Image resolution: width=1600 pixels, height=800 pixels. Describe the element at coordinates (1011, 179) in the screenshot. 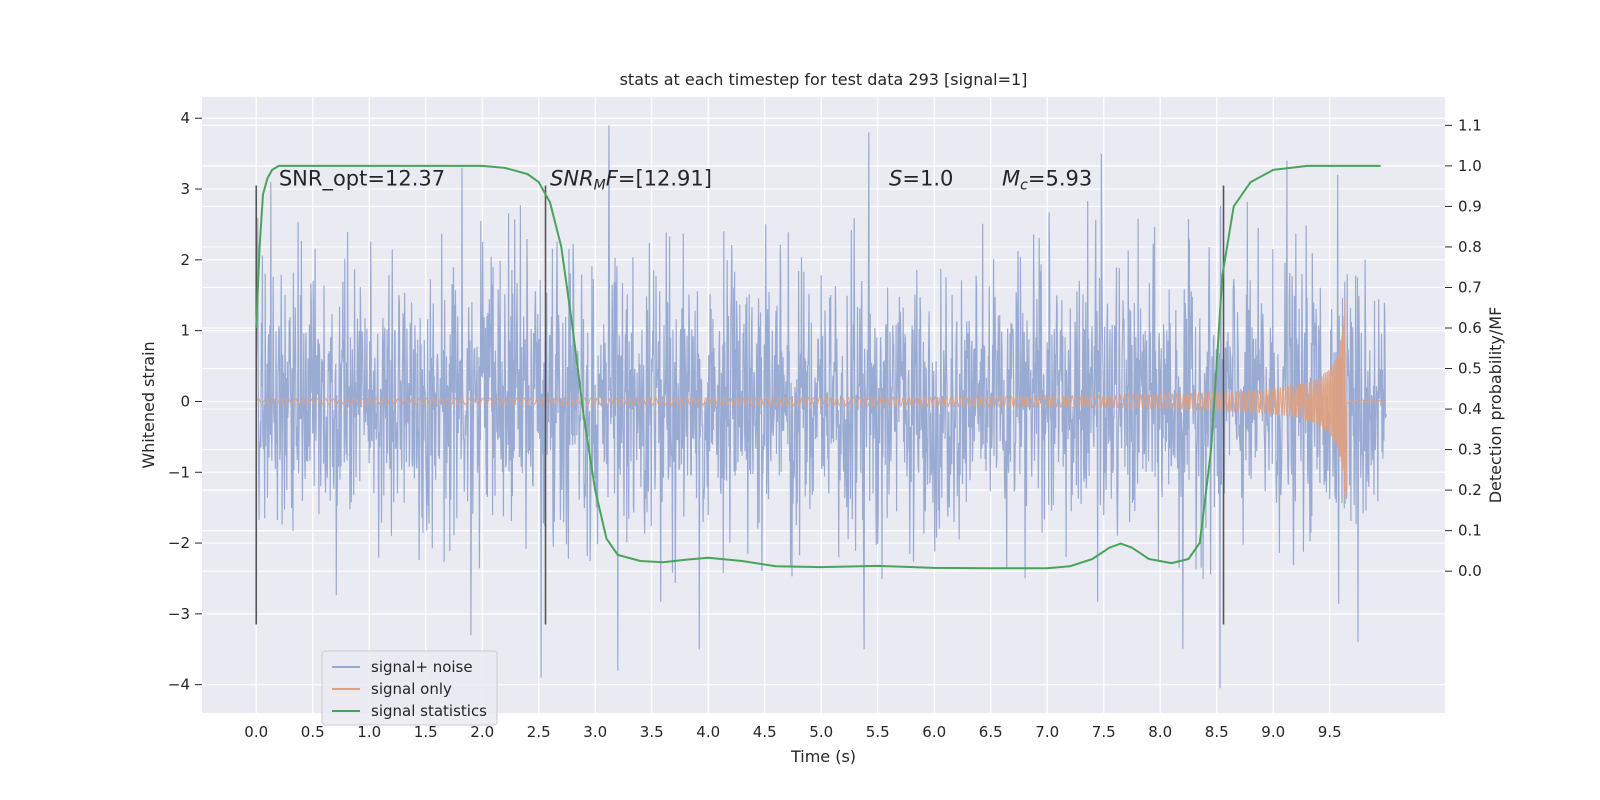

I see `annotation-mc-symbol: M` at that location.